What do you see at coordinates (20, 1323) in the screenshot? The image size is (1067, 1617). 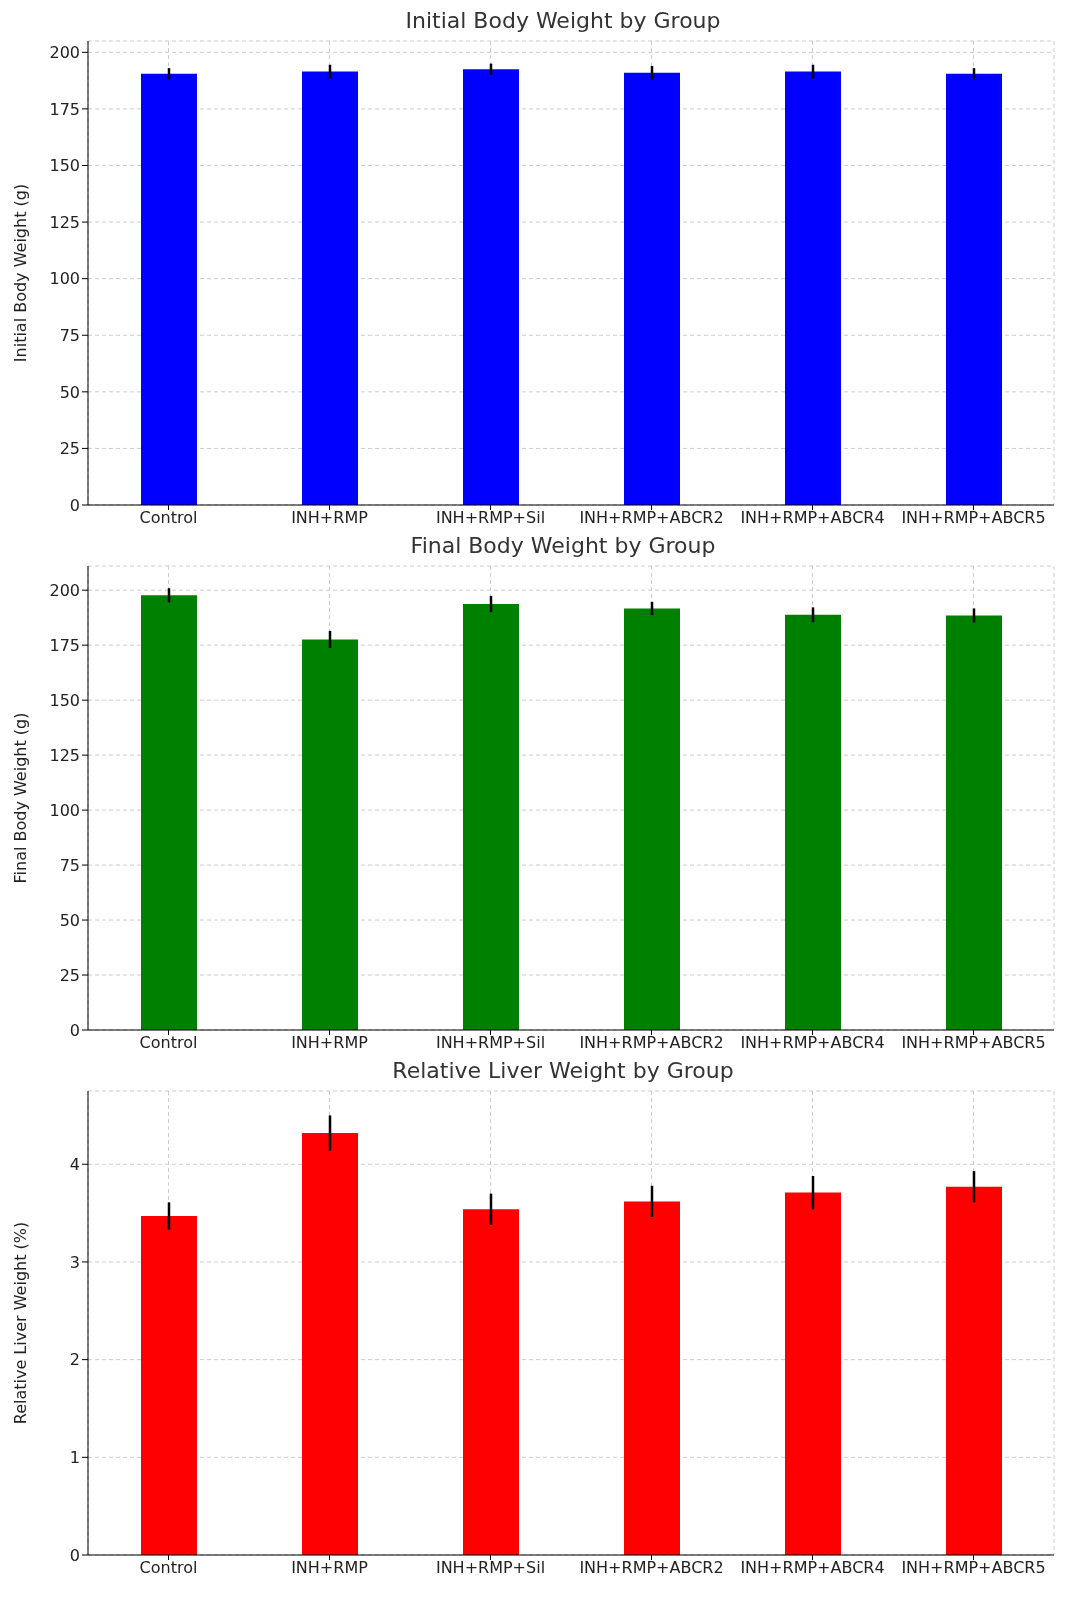 I see `y-axis-title: Relative Liver Weight (%)` at bounding box center [20, 1323].